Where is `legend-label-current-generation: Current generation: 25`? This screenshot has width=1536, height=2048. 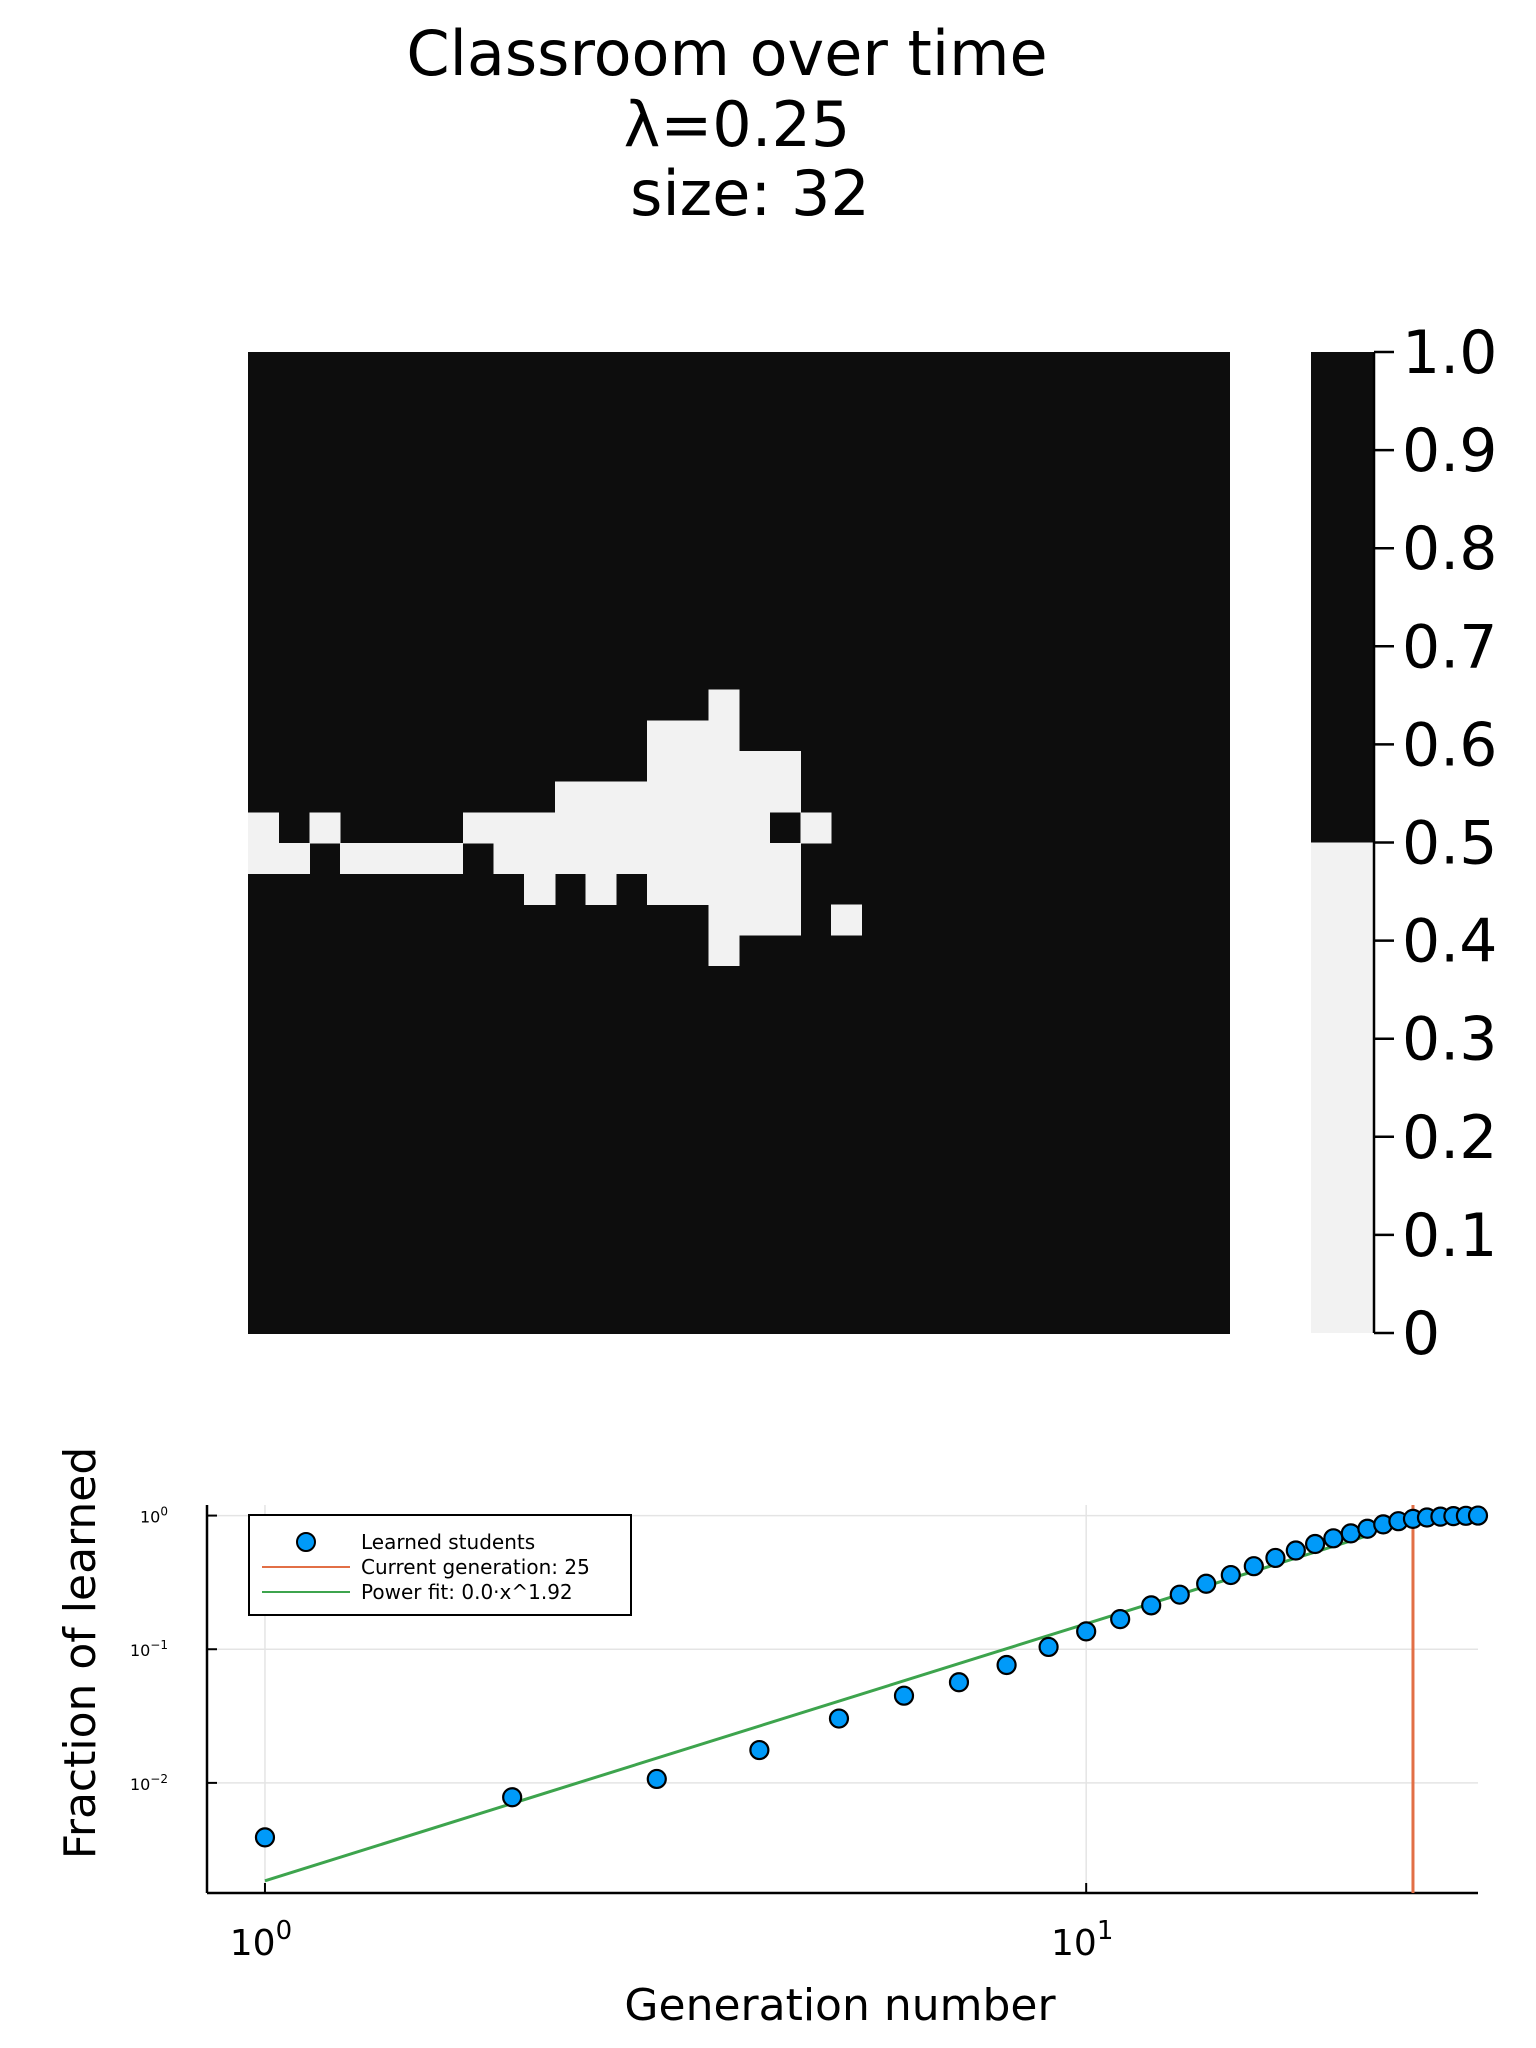
legend-label-current-generation: Current generation: 25 is located at coordinates (475, 1567).